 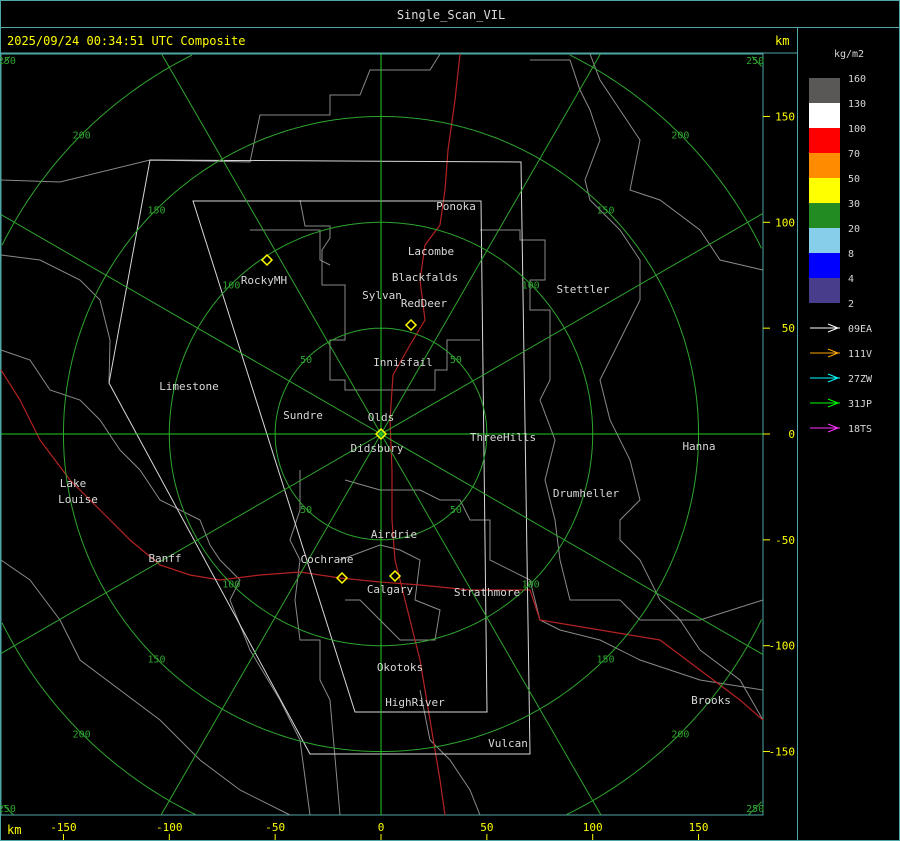 What do you see at coordinates (711, 700) in the screenshot?
I see `city-label-brooks: Brooks` at bounding box center [711, 700].